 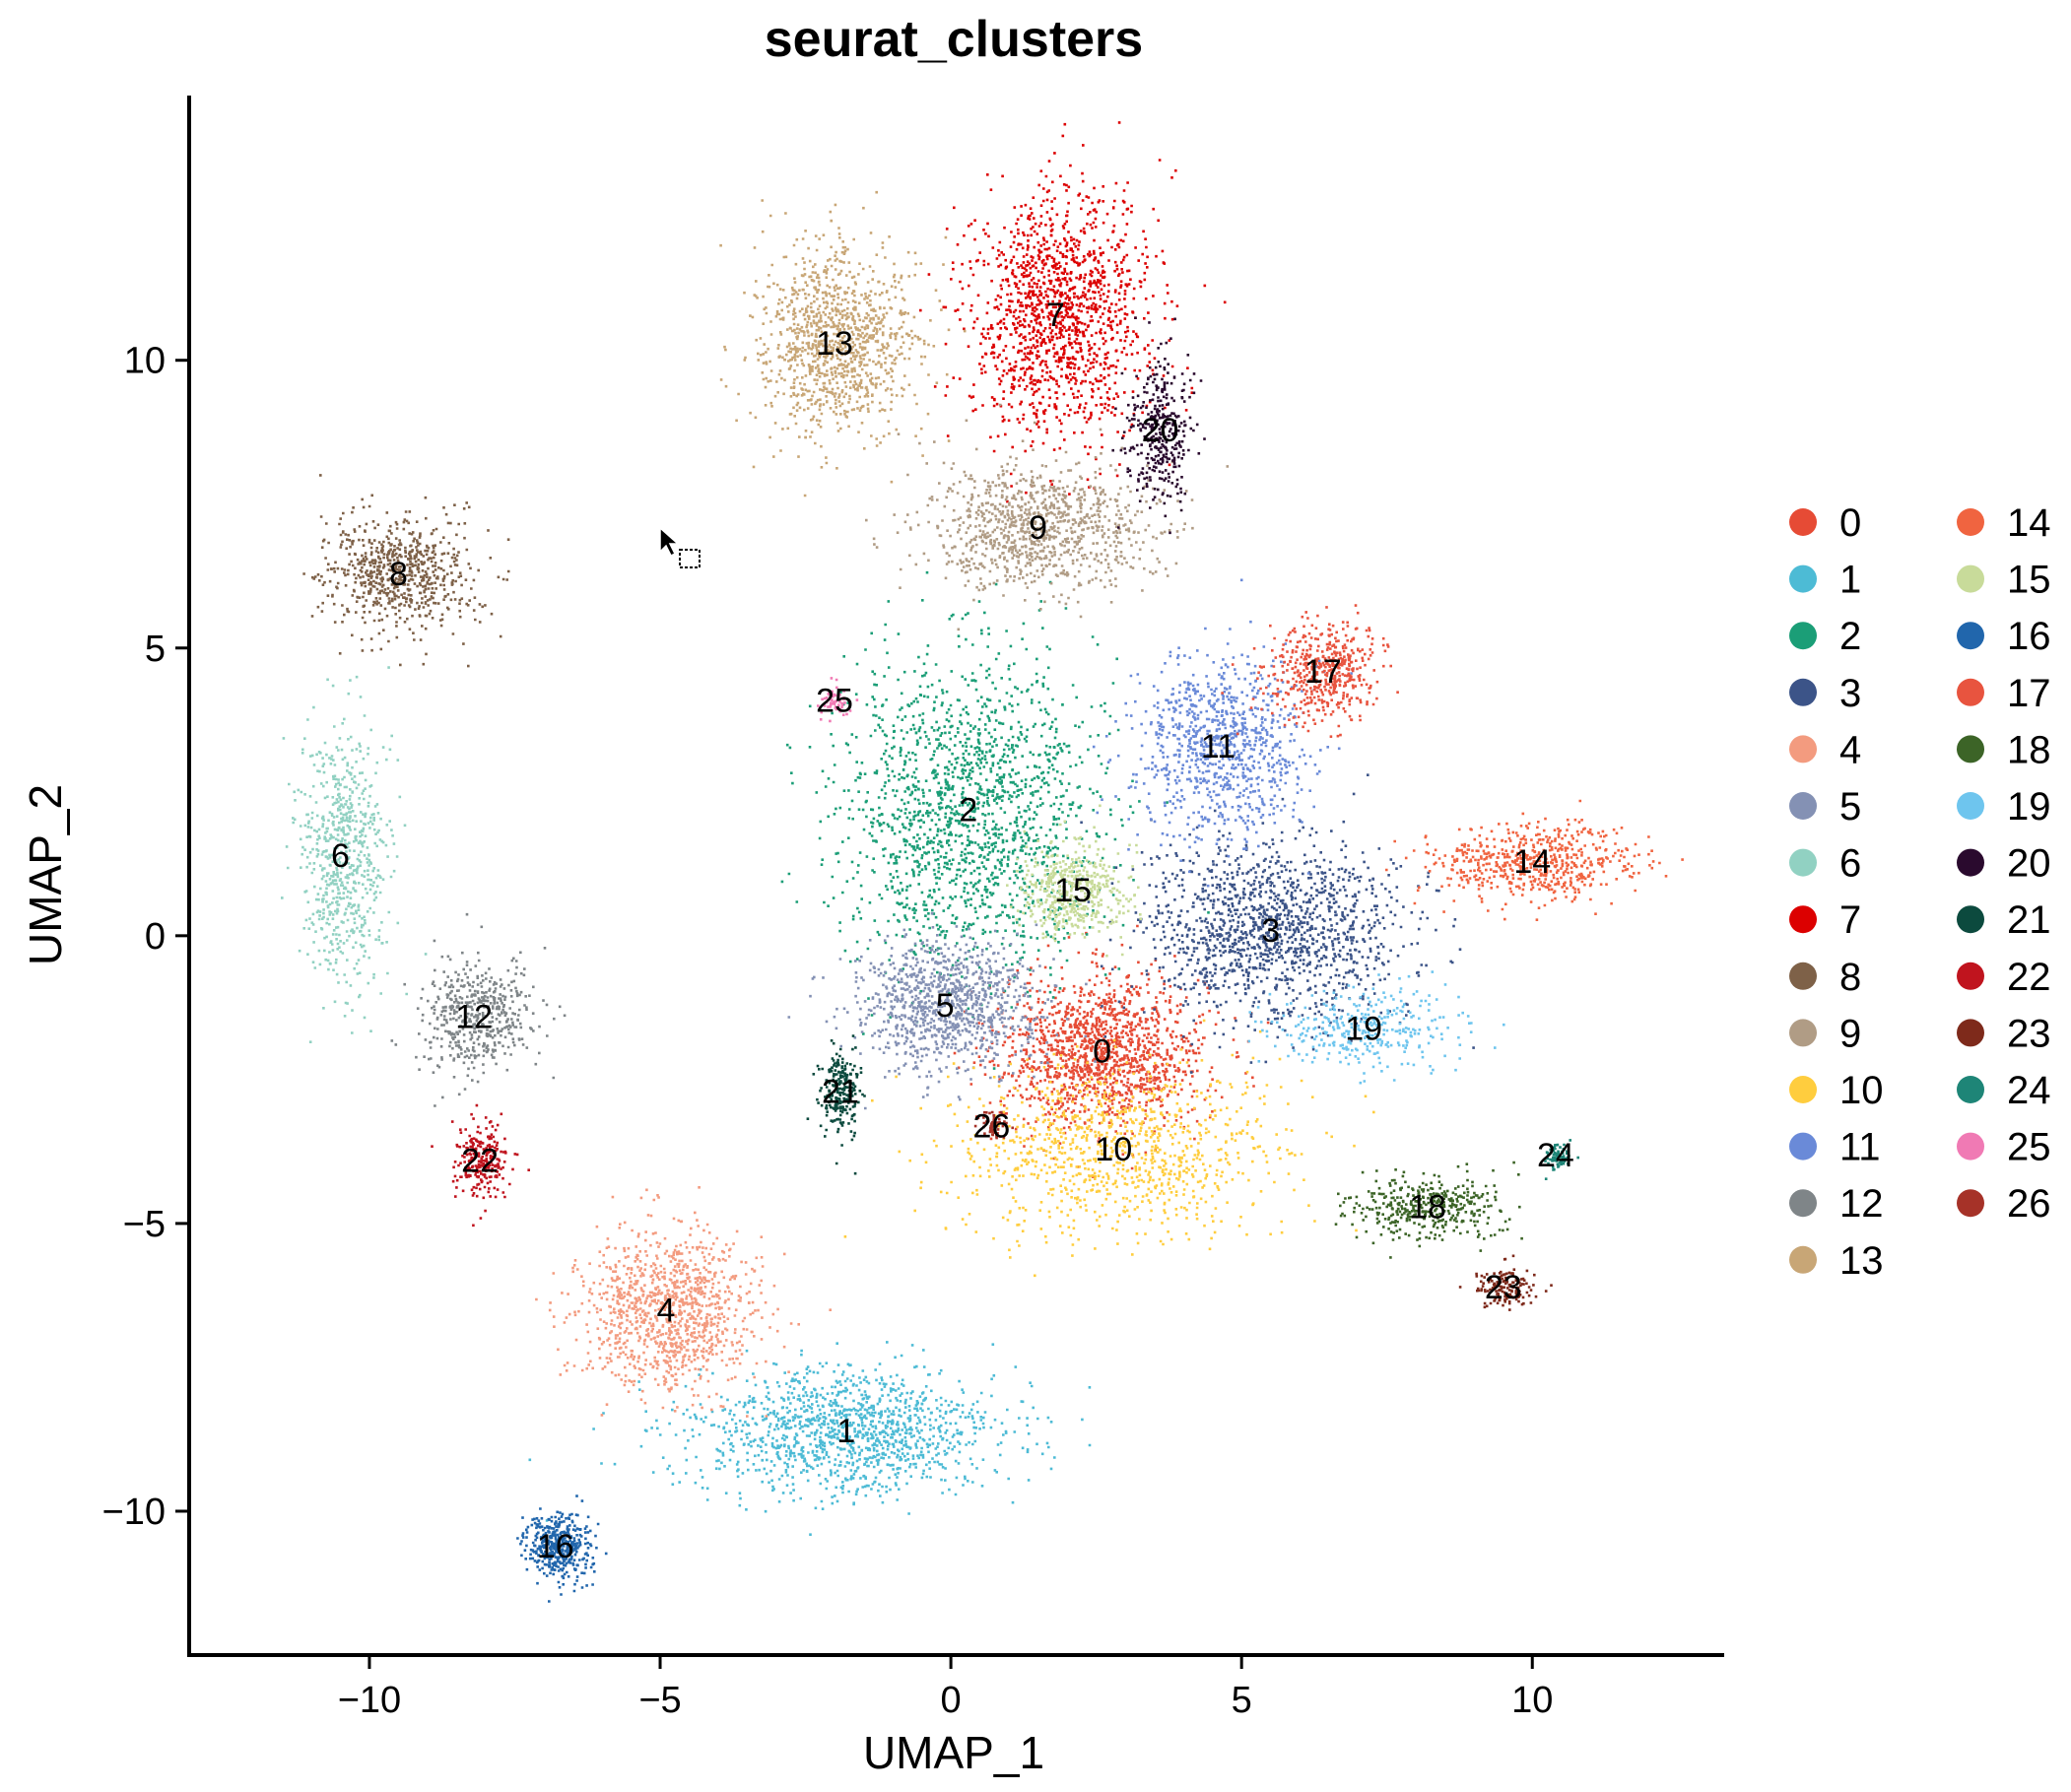 What do you see at coordinates (1427, 1207) in the screenshot?
I see `cluster-label-18: 18` at bounding box center [1427, 1207].